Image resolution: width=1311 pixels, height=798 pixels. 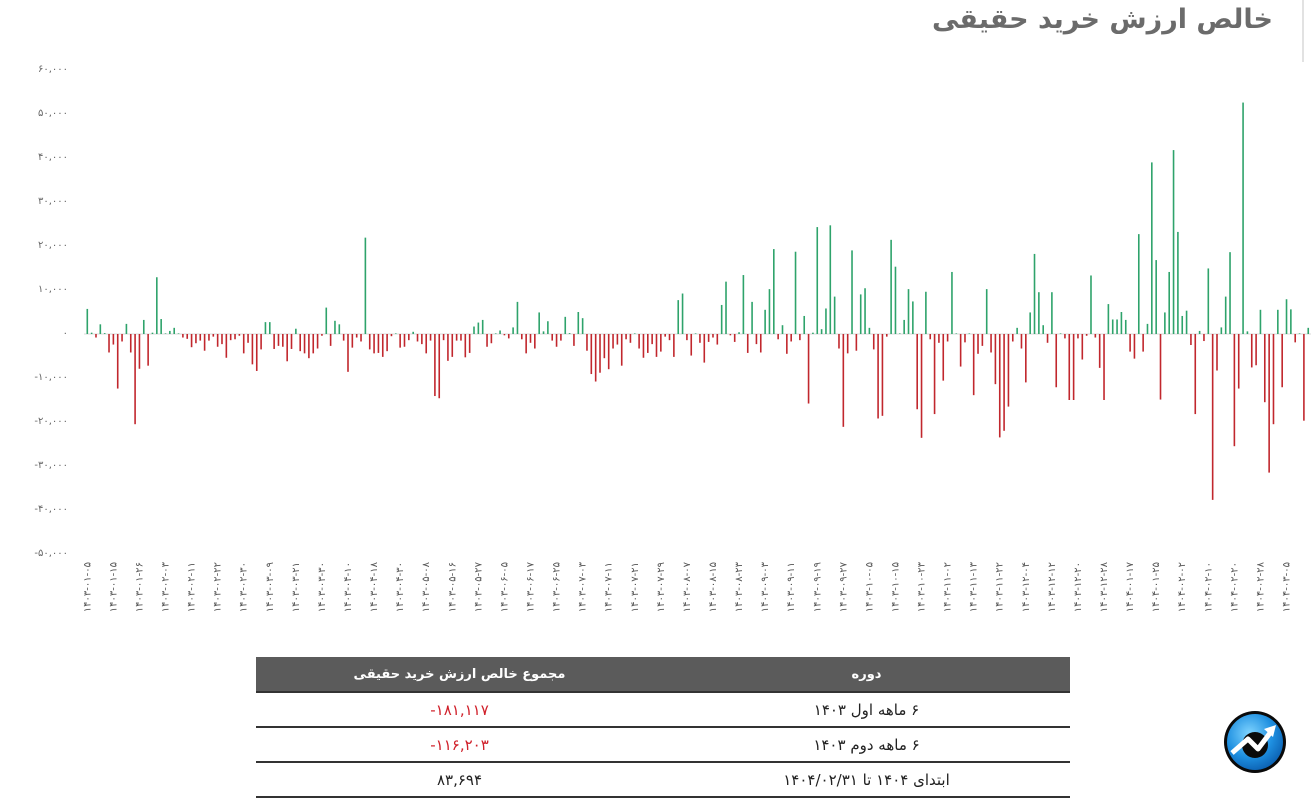 What do you see at coordinates (557, 587) in the screenshot?
I see `x-tick-label: ۱۴۰۳-۰۶-۲۵` at bounding box center [557, 587].